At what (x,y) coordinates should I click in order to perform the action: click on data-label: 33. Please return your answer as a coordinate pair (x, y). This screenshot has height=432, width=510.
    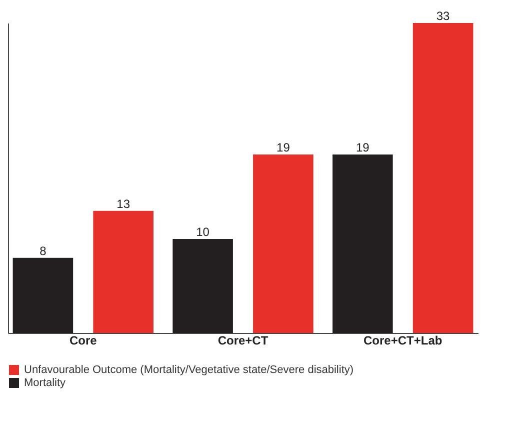
    Looking at the image, I should click on (443, 16).